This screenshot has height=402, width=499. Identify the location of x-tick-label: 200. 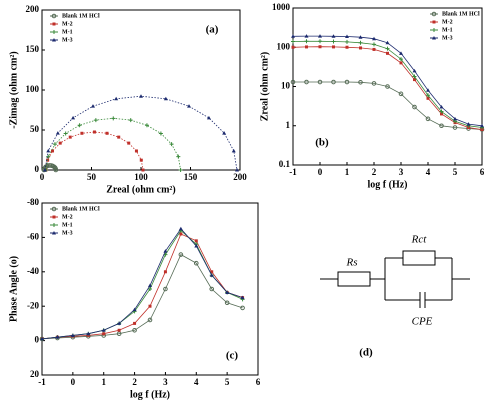
(240, 177).